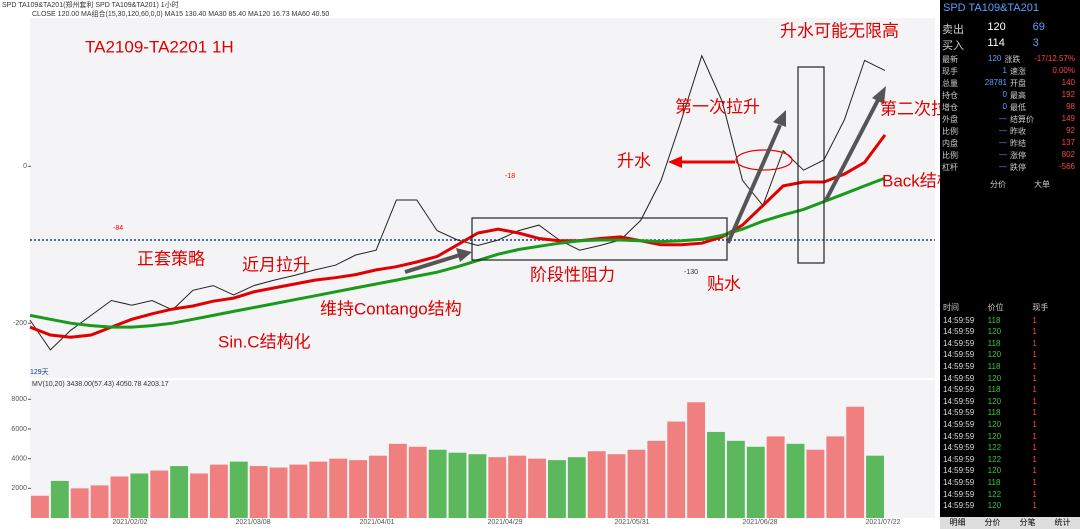  What do you see at coordinates (994, 459) in the screenshot?
I see `trade-cell: 122` at bounding box center [994, 459].